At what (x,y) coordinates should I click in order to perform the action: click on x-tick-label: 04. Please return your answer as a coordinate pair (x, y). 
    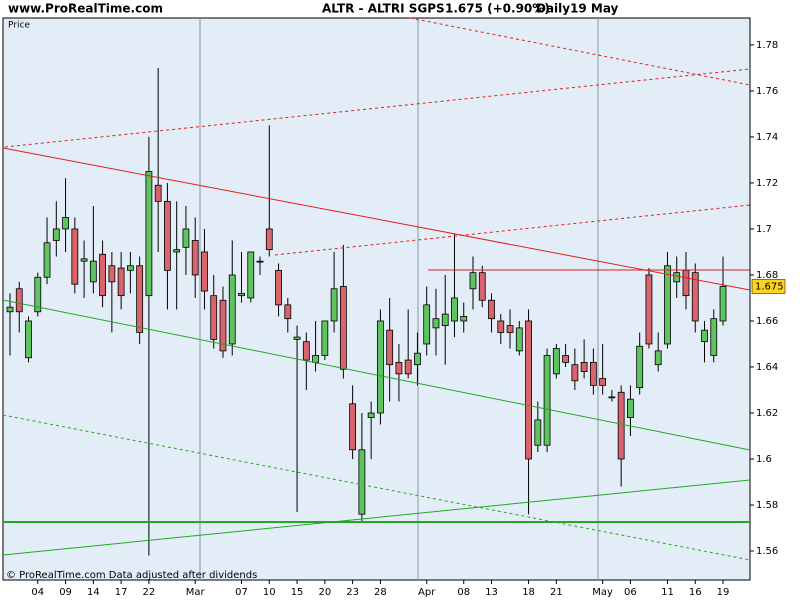
    Looking at the image, I should click on (37, 592).